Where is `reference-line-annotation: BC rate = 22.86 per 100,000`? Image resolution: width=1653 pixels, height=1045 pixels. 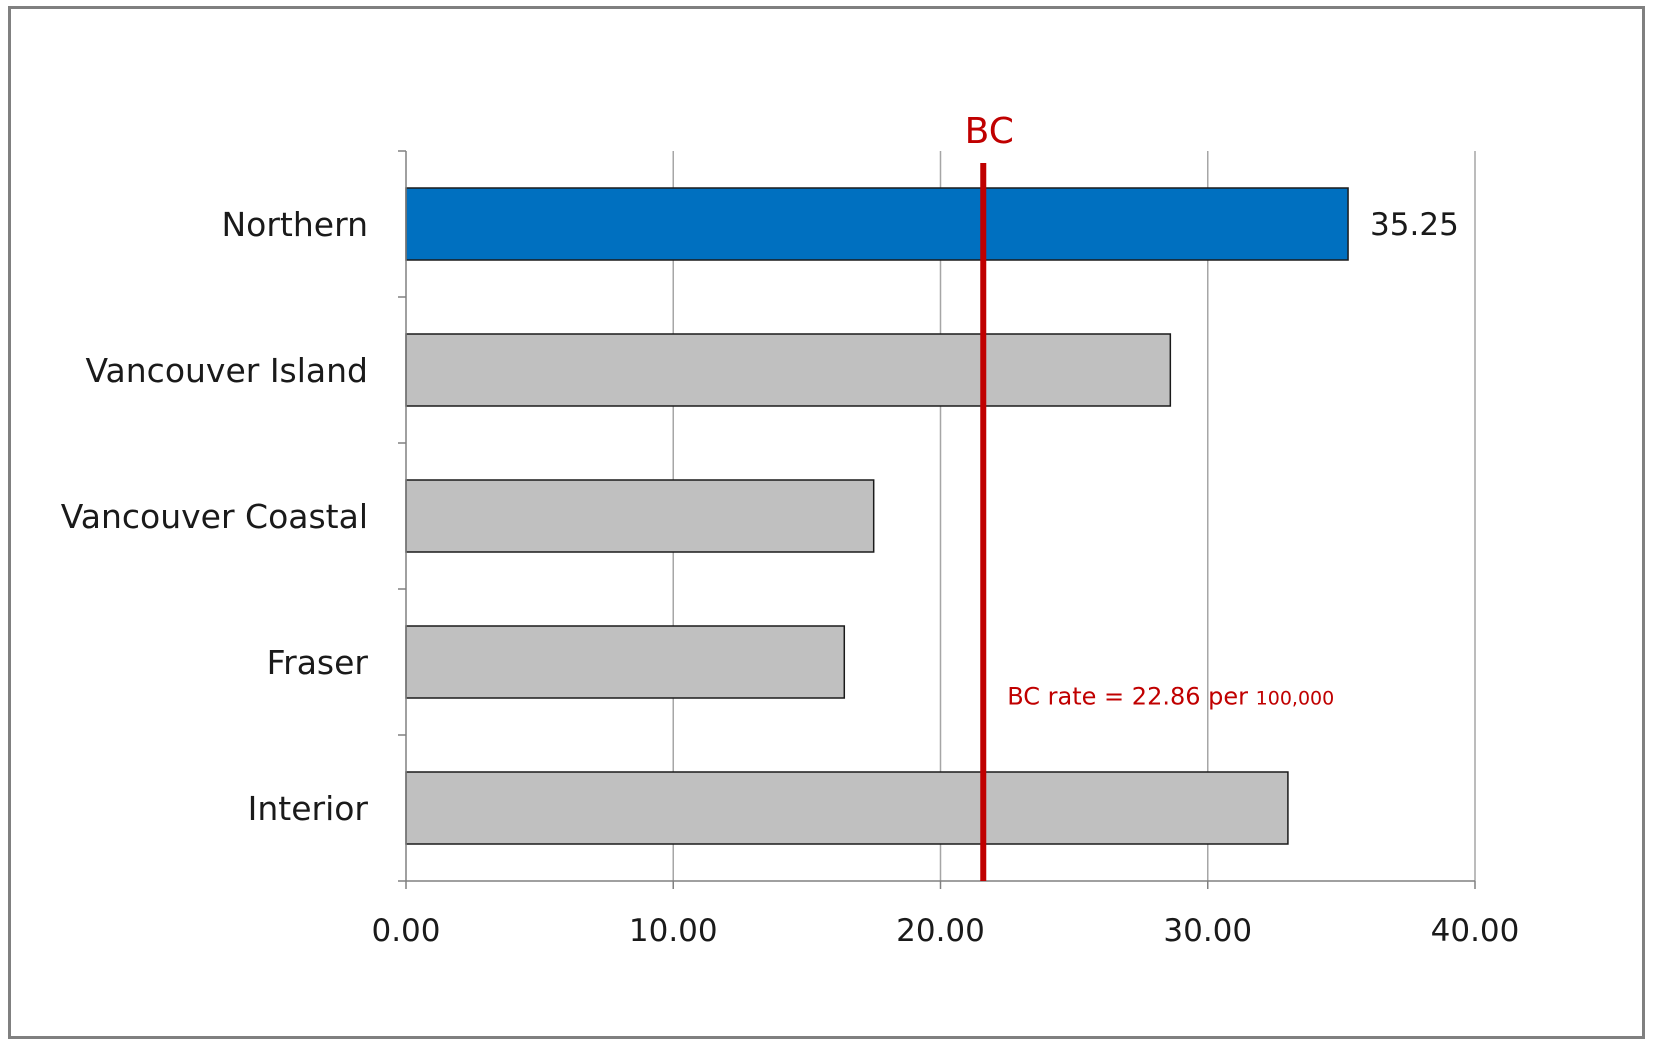 reference-line-annotation: BC rate = 22.86 per 100,000 is located at coordinates (1170, 697).